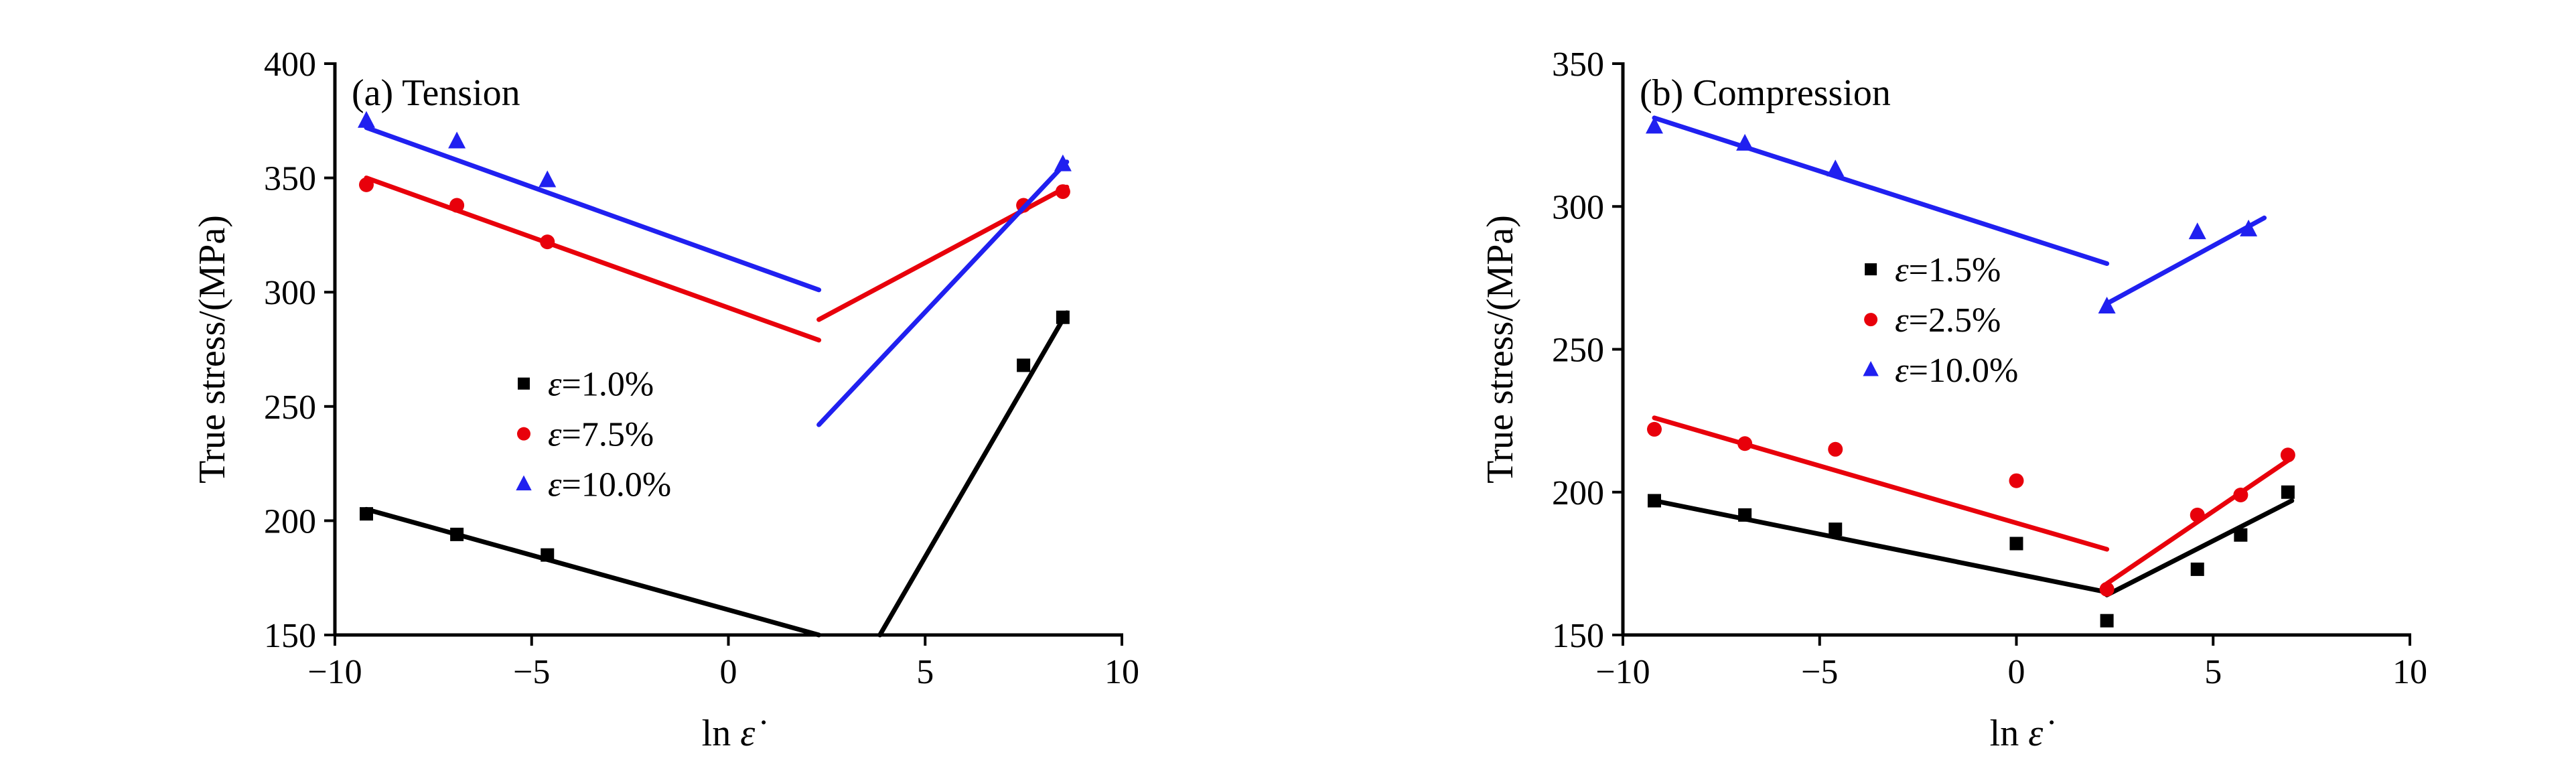  Describe the element at coordinates (1948, 320) in the screenshot. I see `legend-label: ε=2.5%` at that location.